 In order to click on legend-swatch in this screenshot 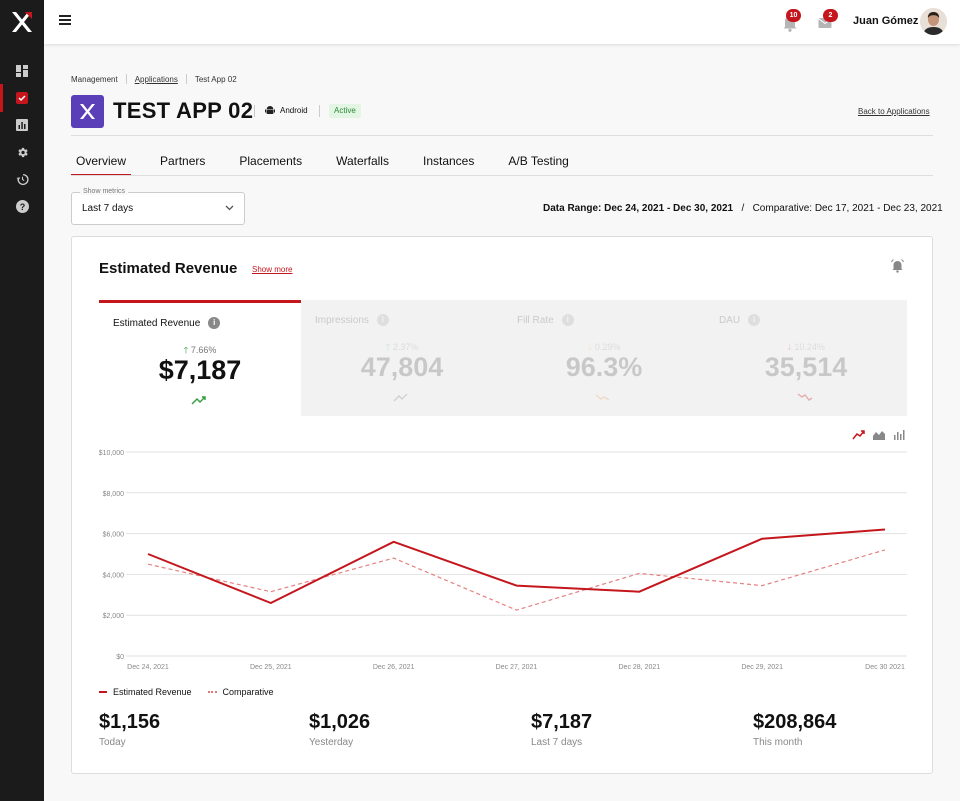, I will do `click(212, 692)`.